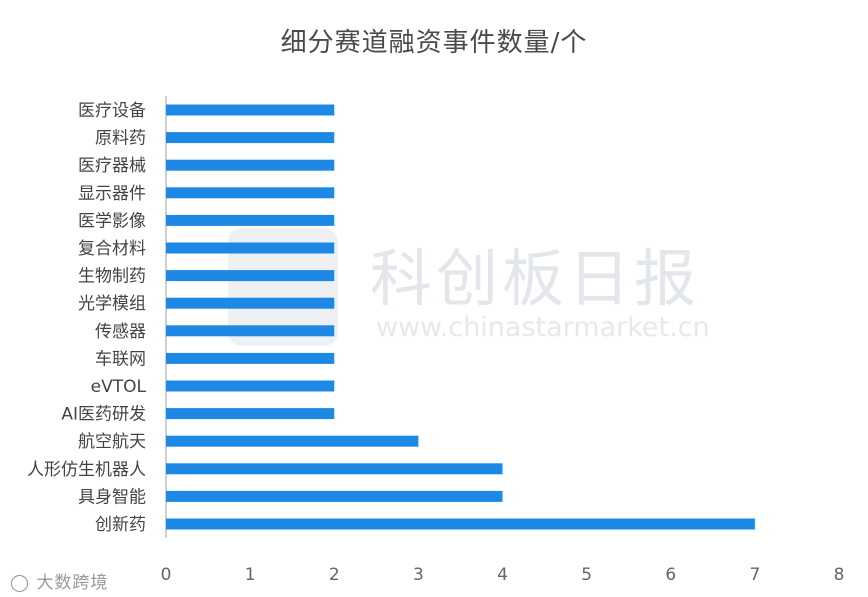 Image resolution: width=868 pixels, height=597 pixels. What do you see at coordinates (112, 497) in the screenshot?
I see `category-label: 具身智能` at bounding box center [112, 497].